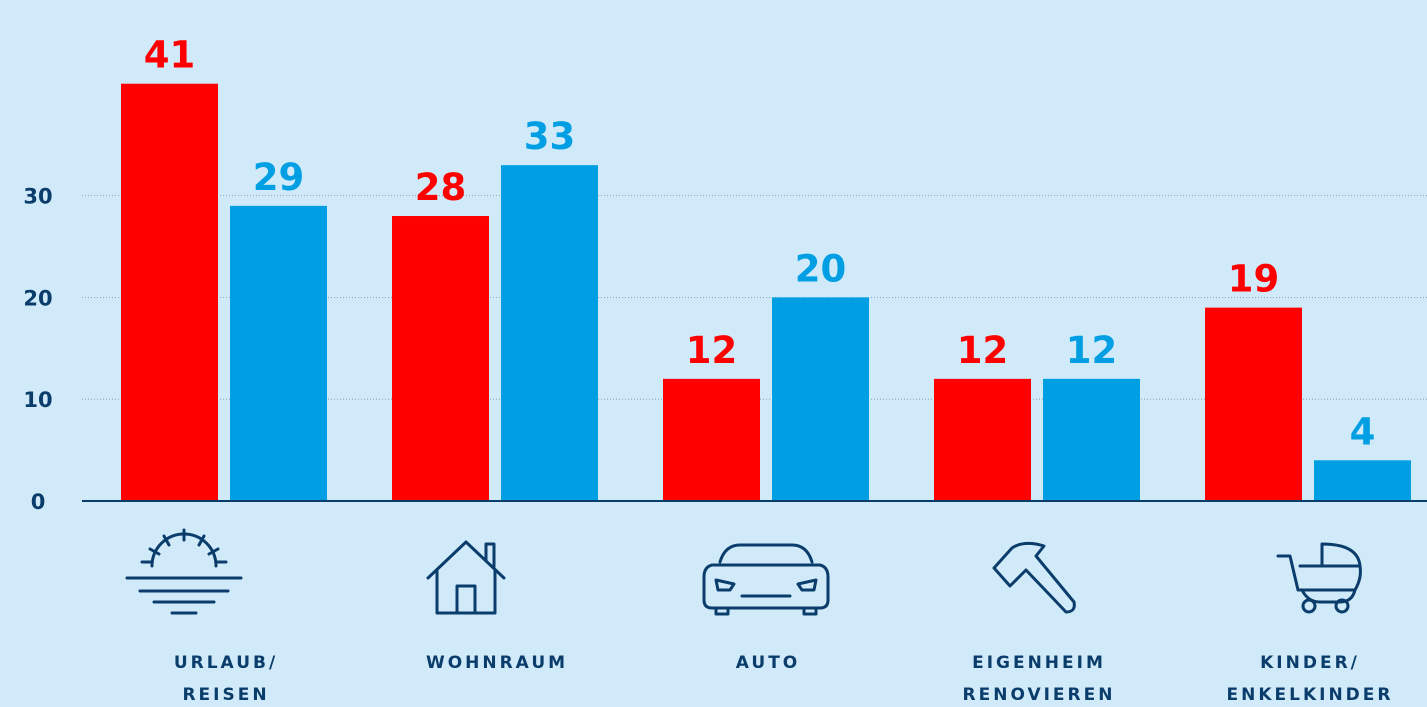 This screenshot has height=707, width=1427. I want to click on x-tick-label: REISEN, so click(225, 695).